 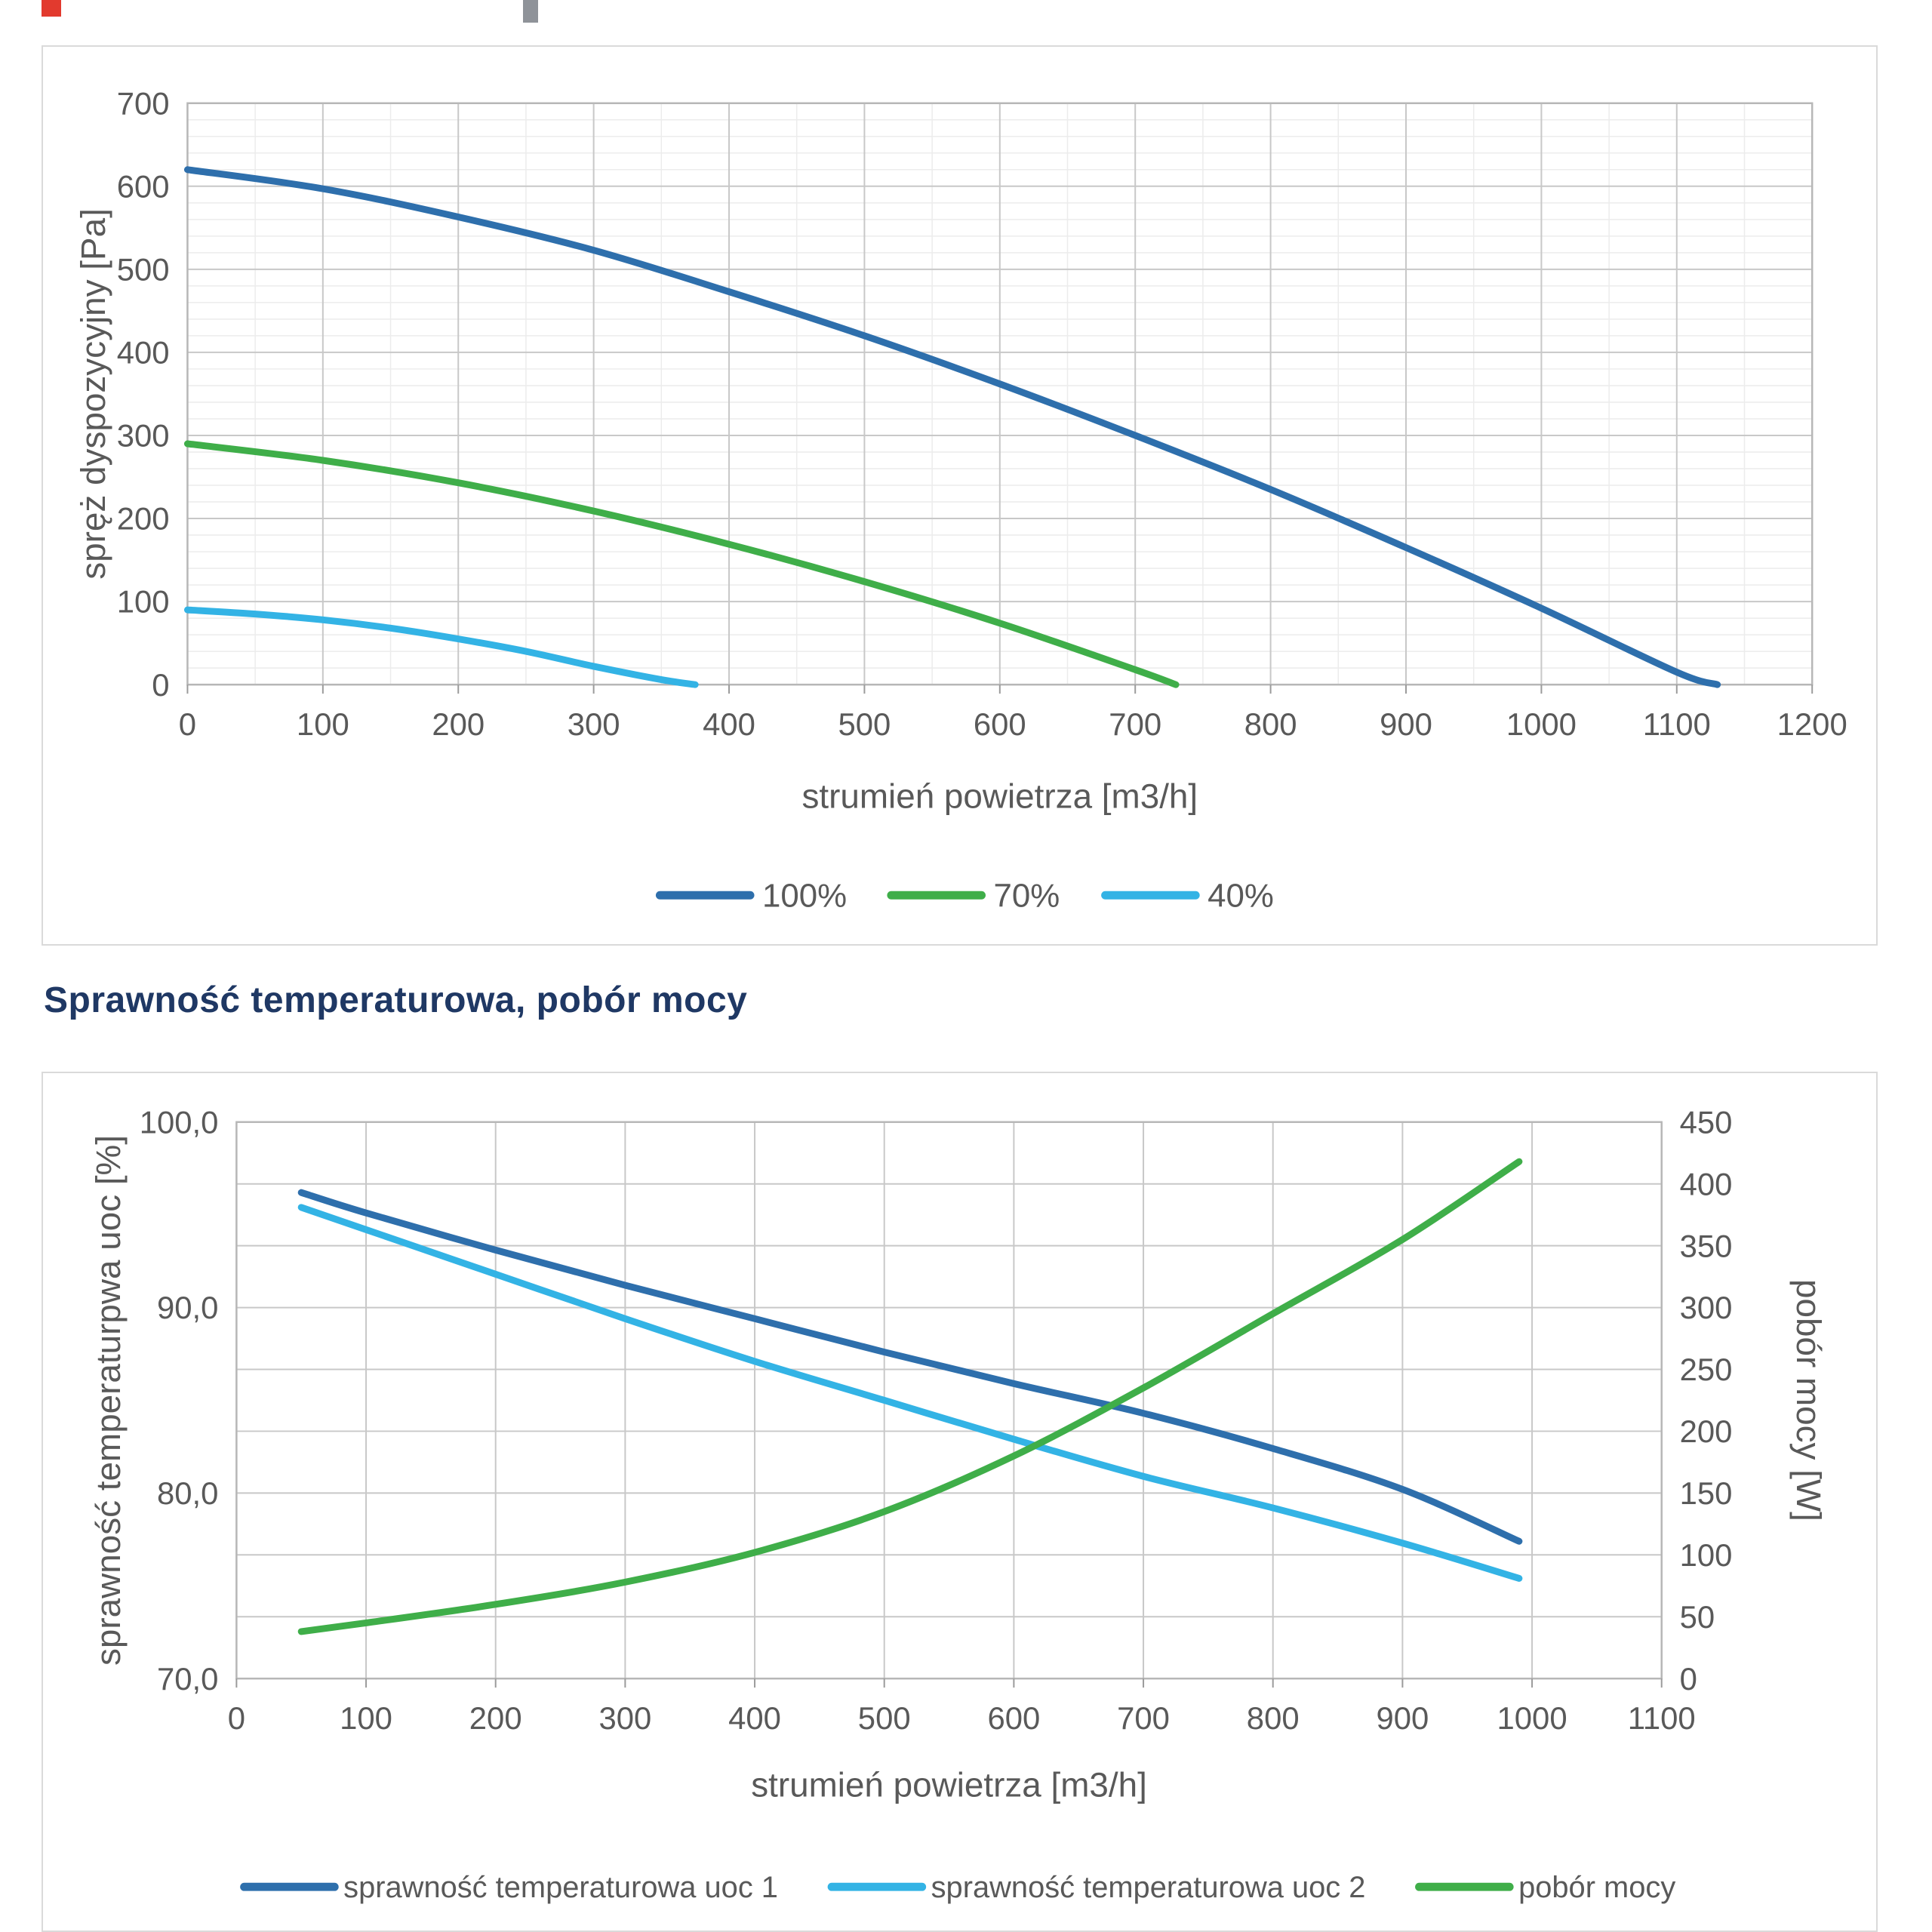 I want to click on svg-text: 40%, so click(x=1241, y=896).